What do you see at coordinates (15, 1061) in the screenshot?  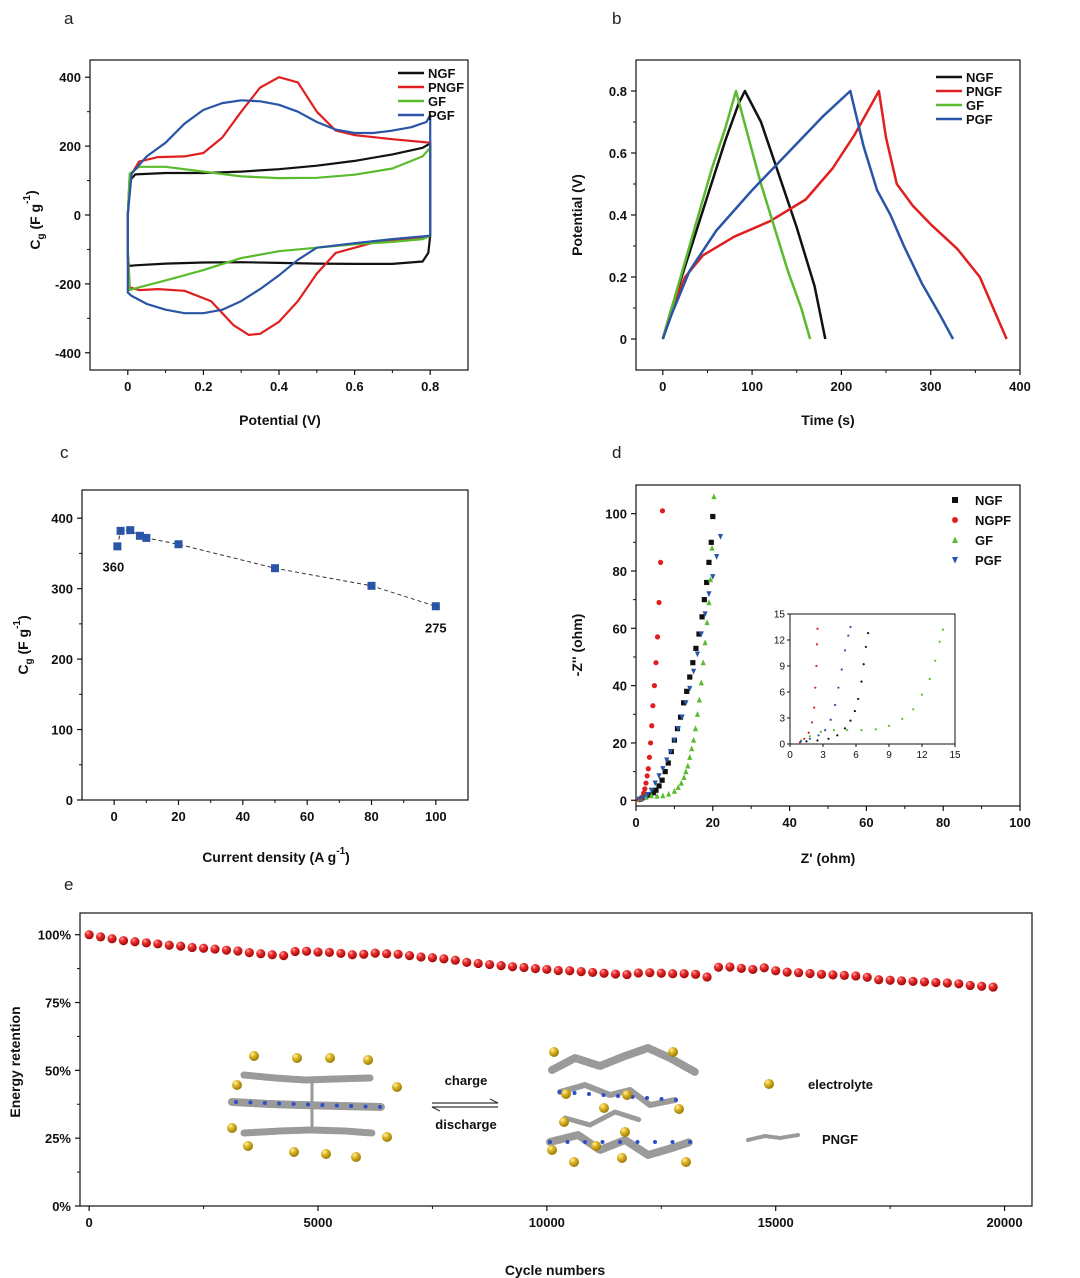 I see `y-axis-label: Energy retention` at bounding box center [15, 1061].